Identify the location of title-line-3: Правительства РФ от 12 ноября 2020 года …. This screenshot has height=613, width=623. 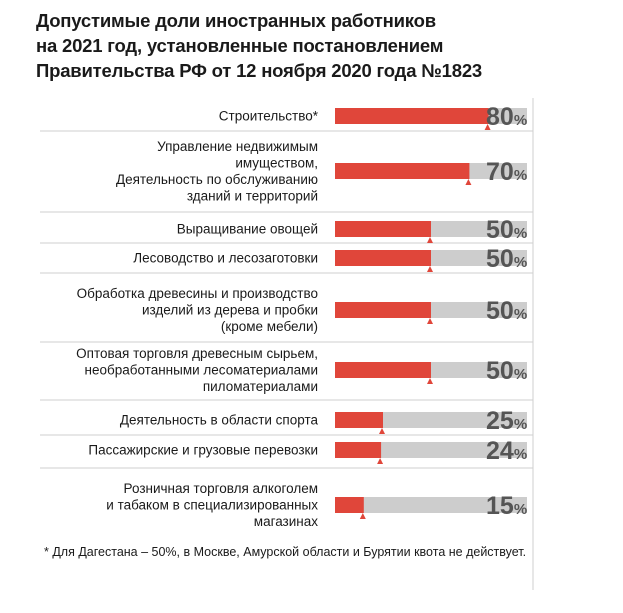
(259, 70).